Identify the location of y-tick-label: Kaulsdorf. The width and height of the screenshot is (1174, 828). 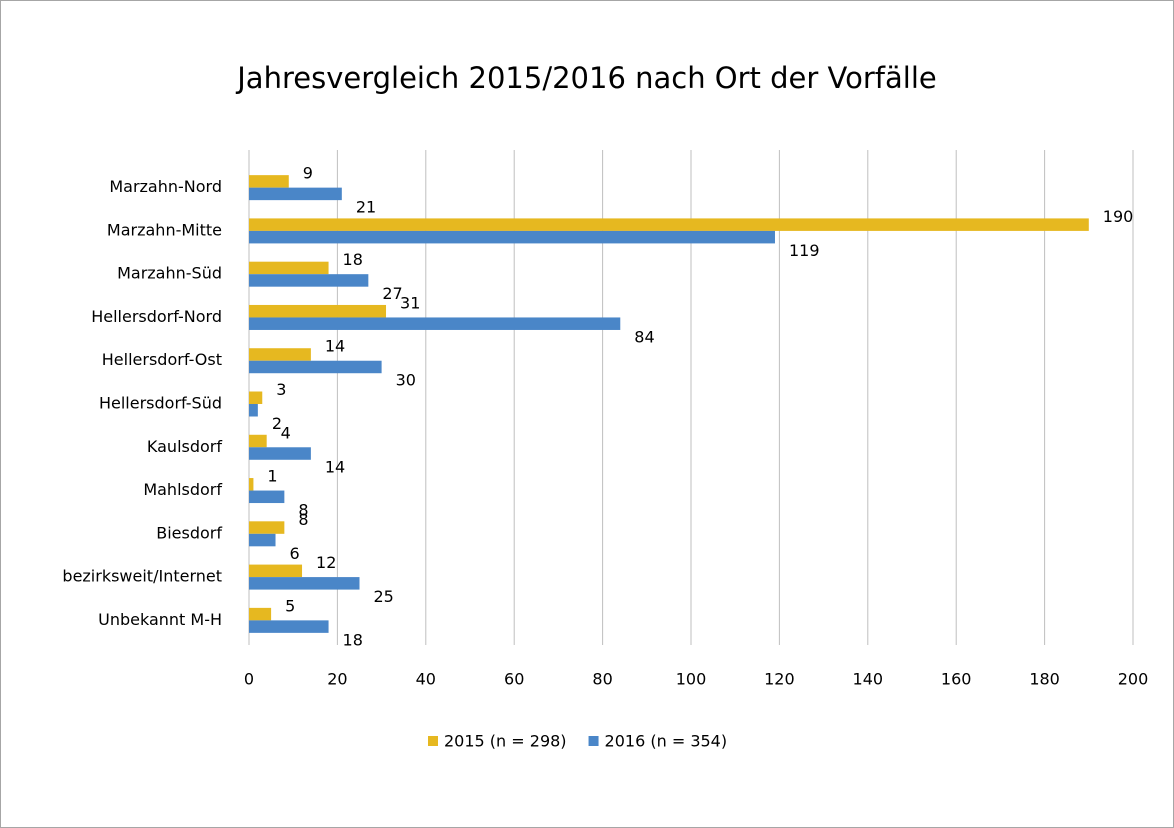
(184, 446).